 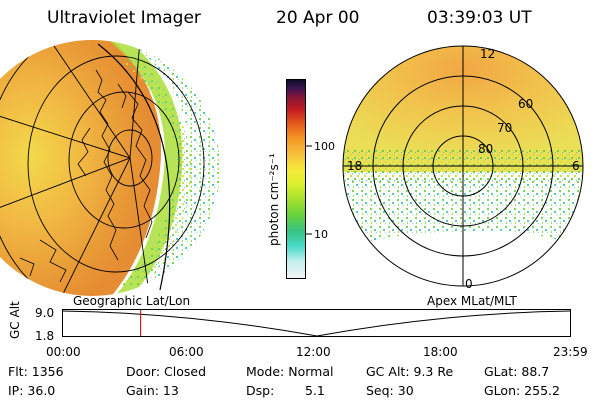 What do you see at coordinates (354, 166) in the screenshot?
I see `mlt-dusk-label: 18` at bounding box center [354, 166].